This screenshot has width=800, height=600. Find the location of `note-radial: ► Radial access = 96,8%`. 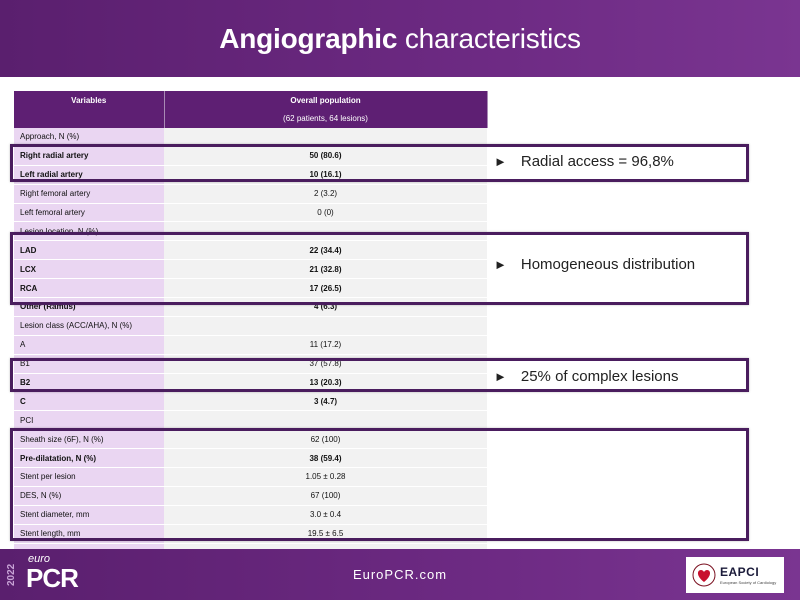

note-radial: ► Radial access = 96,8% is located at coordinates (584, 161).